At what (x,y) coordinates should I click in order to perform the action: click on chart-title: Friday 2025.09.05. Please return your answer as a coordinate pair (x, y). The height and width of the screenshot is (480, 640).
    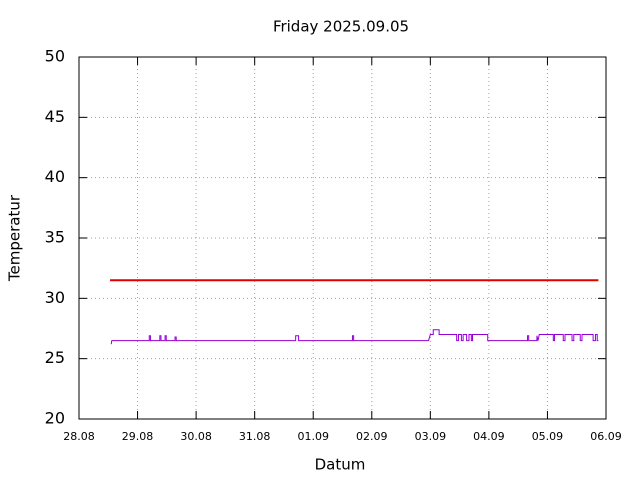
    Looking at the image, I should click on (341, 27).